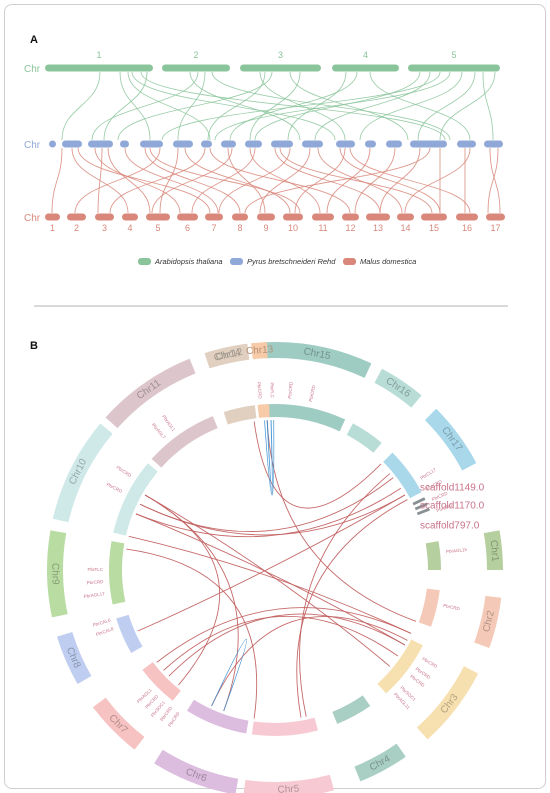 This screenshot has width=550, height=793. I want to click on chromosome-label-chr1: Chr1, so click(494, 551).